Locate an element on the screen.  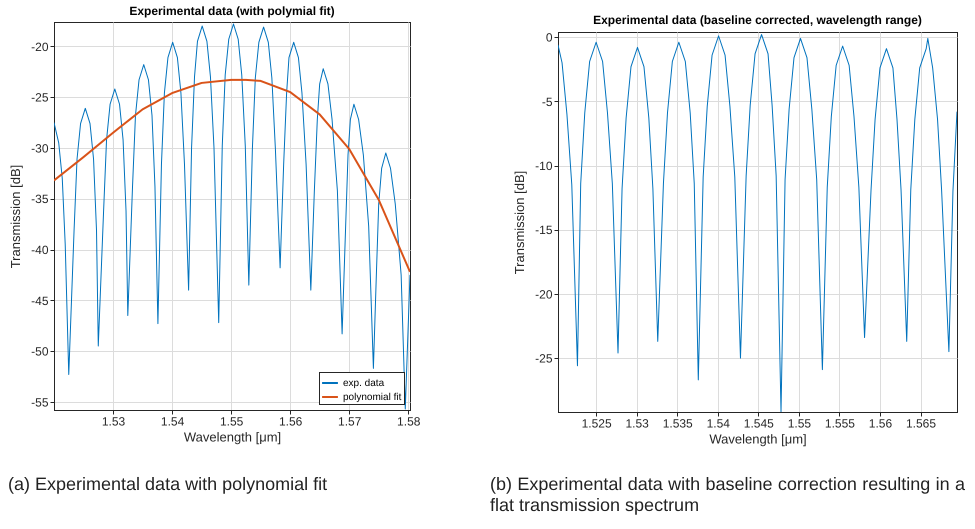
x-tick-label: 1.525 is located at coordinates (597, 423).